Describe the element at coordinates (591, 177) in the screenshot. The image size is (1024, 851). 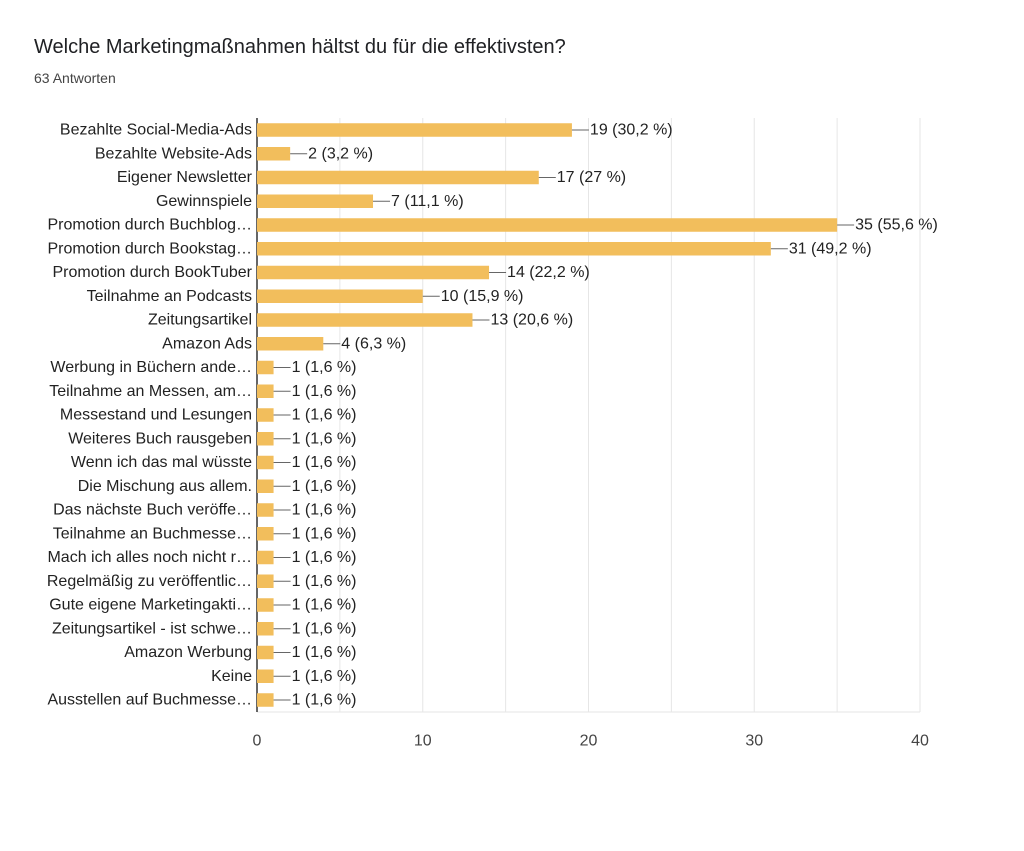
I see `value-label: 17 (27 %)` at that location.